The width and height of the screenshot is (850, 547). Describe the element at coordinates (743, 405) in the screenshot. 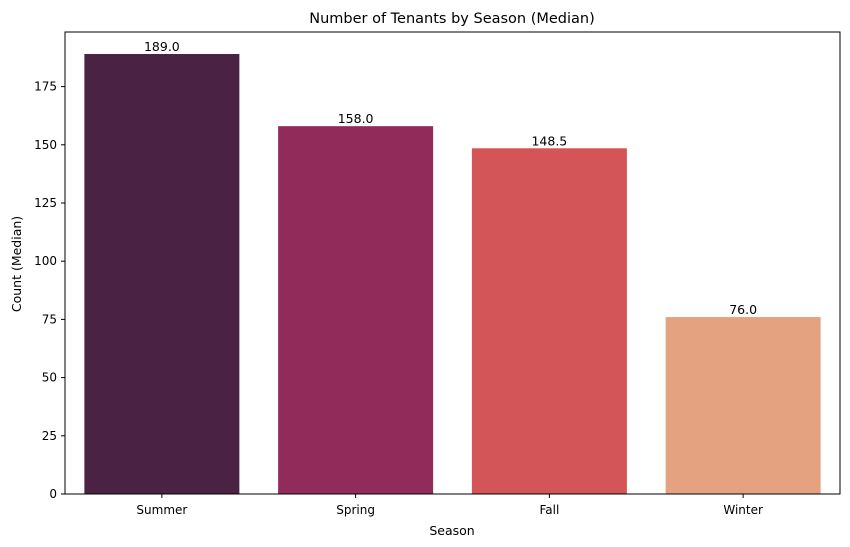

I see `bar-winter` at that location.